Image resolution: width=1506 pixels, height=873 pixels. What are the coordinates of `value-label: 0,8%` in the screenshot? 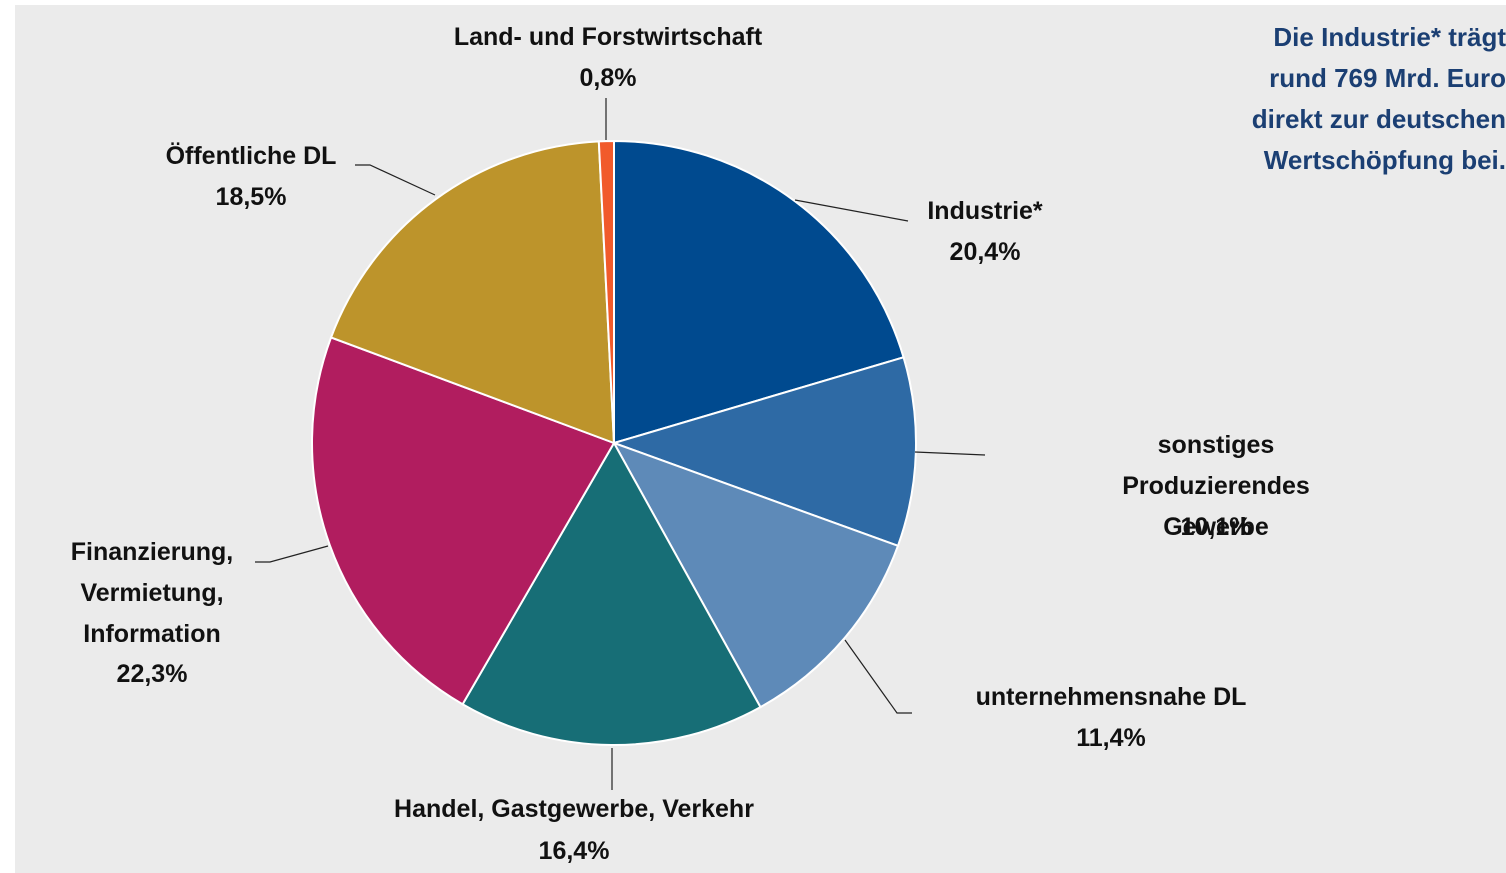 It's located at (608, 78).